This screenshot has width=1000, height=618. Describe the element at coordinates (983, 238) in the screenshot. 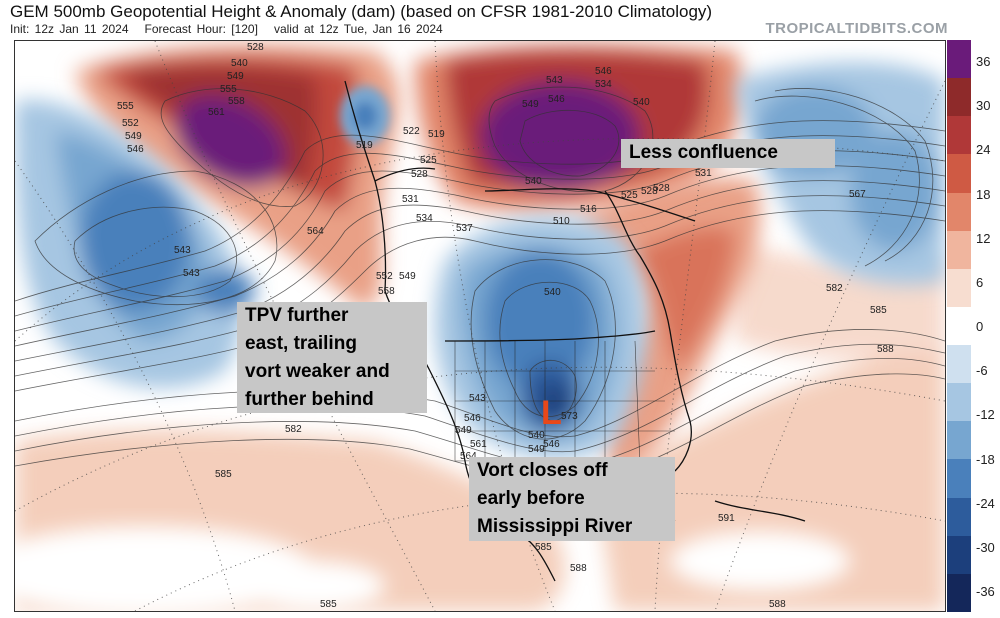

I see `colorbar-label: 12` at that location.